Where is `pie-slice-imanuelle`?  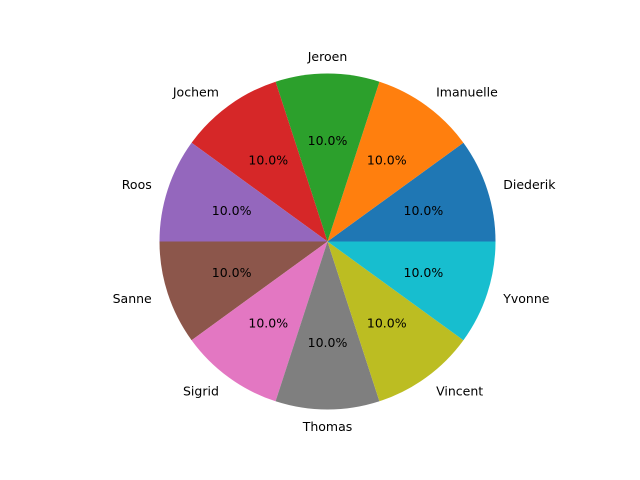 pie-slice-imanuelle is located at coordinates (395, 161).